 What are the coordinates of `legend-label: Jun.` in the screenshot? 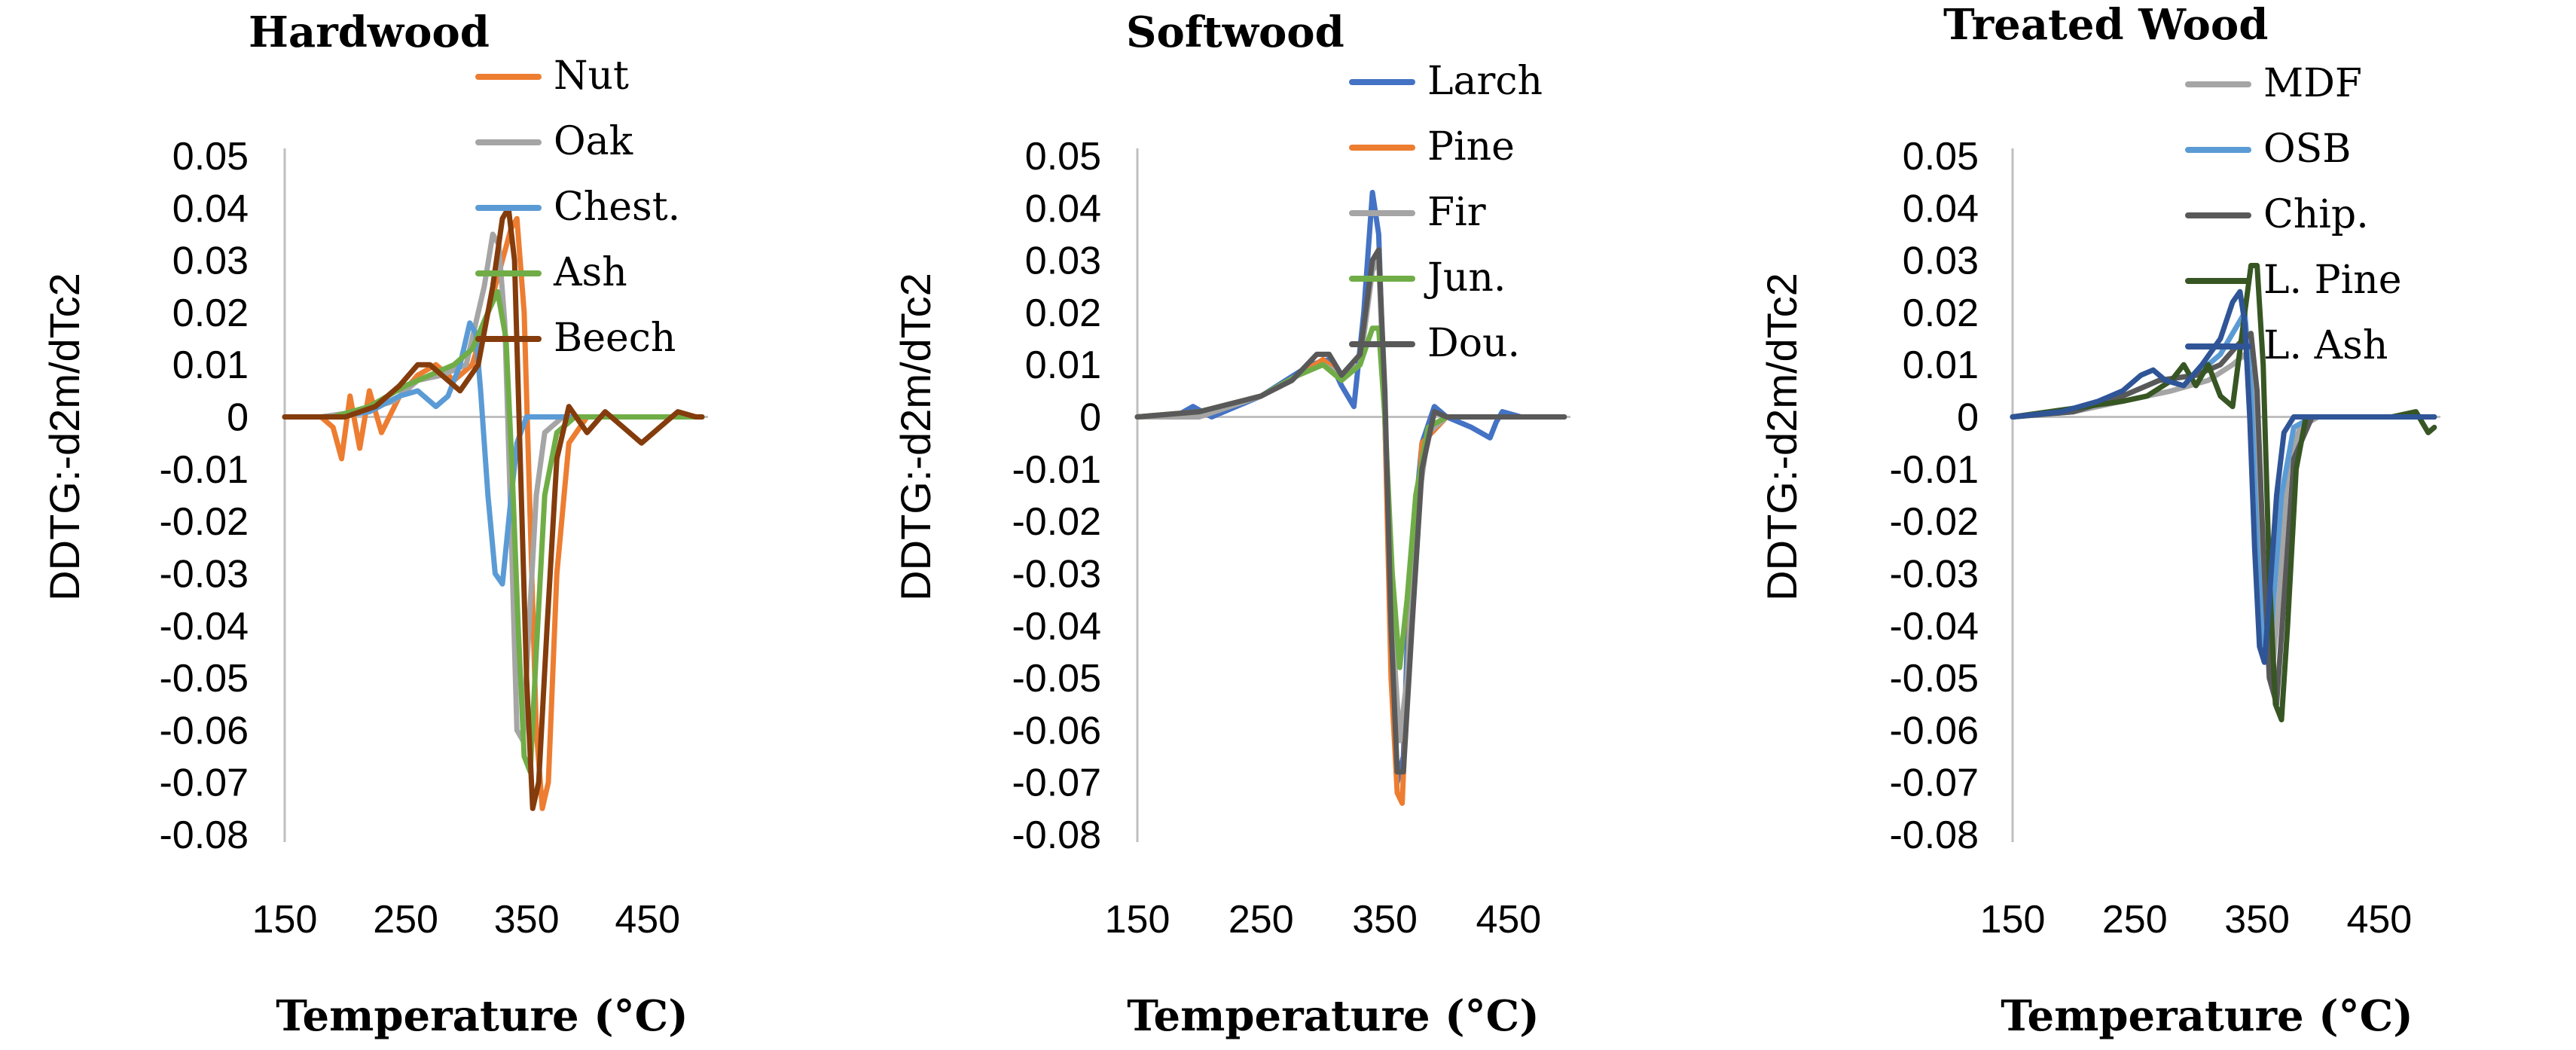 It's located at (1465, 278).